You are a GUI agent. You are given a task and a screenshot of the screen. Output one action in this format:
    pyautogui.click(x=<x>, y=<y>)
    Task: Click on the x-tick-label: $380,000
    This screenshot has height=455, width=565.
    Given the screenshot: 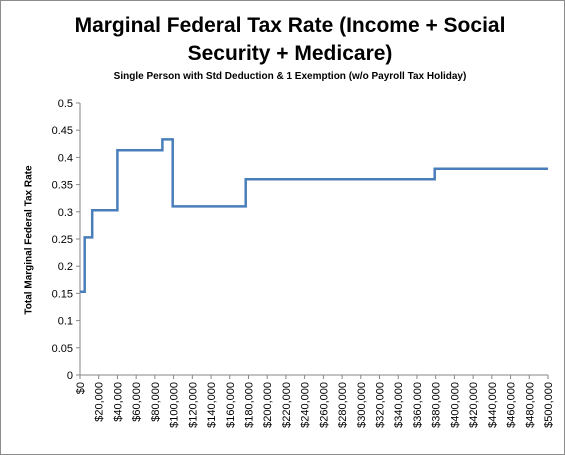 What is the action you would take?
    pyautogui.click(x=437, y=405)
    